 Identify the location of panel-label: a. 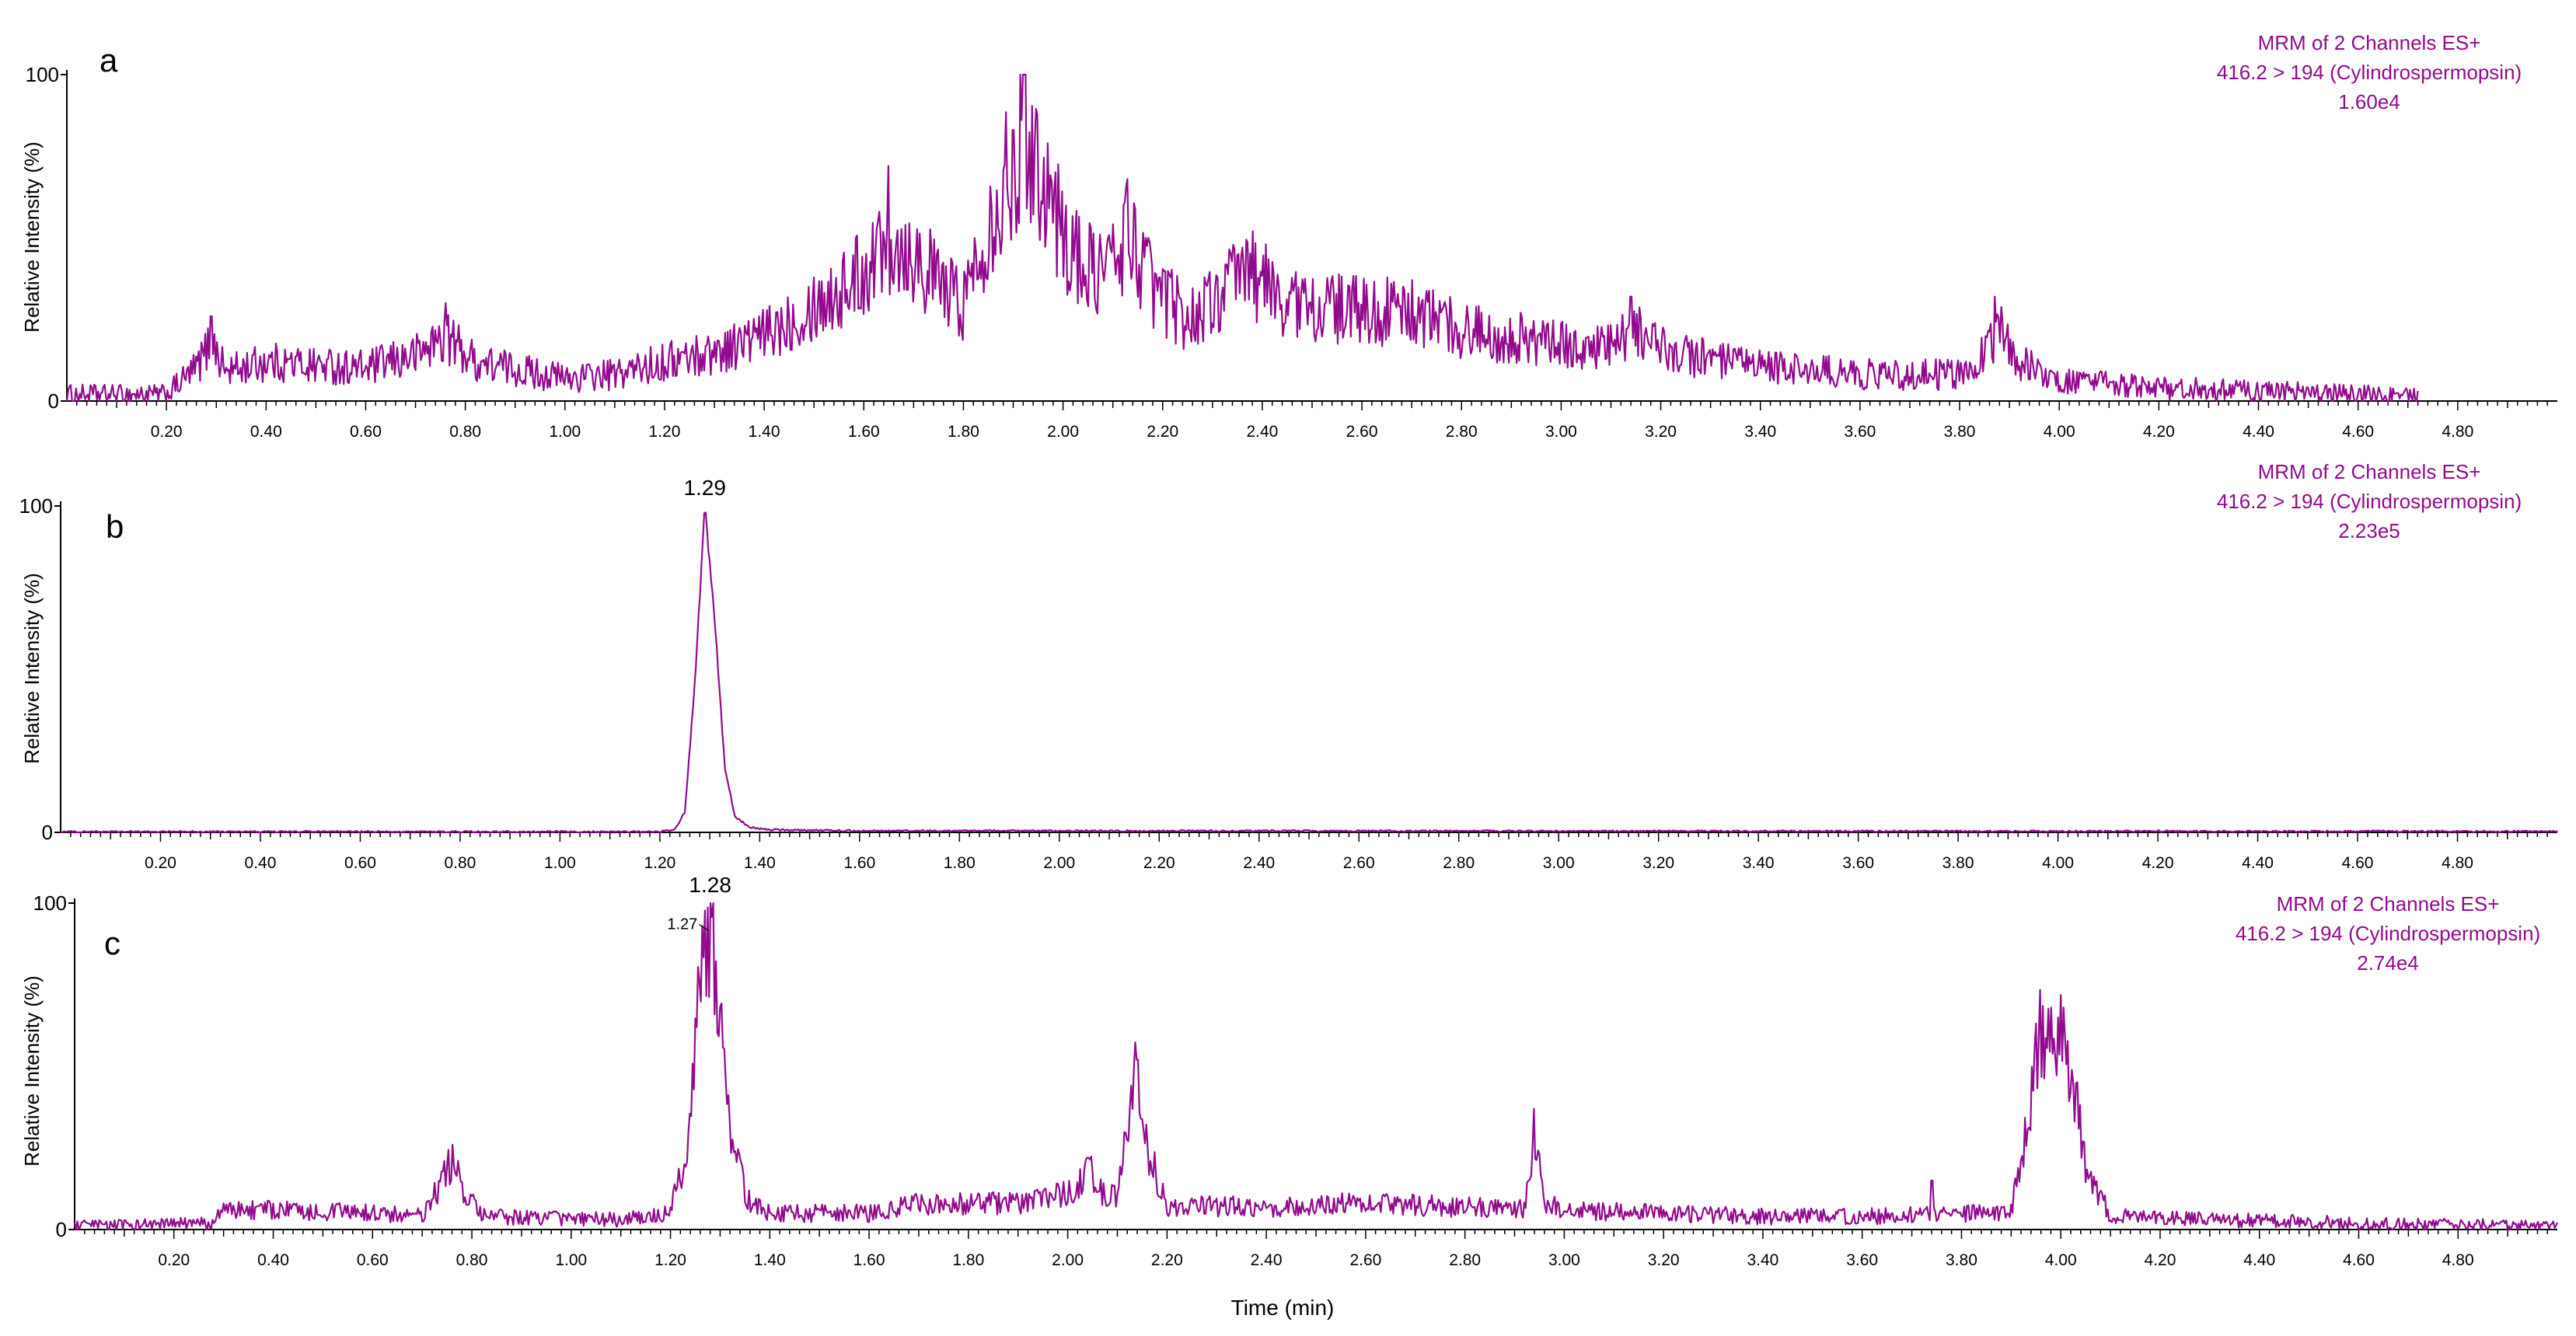
(108, 60).